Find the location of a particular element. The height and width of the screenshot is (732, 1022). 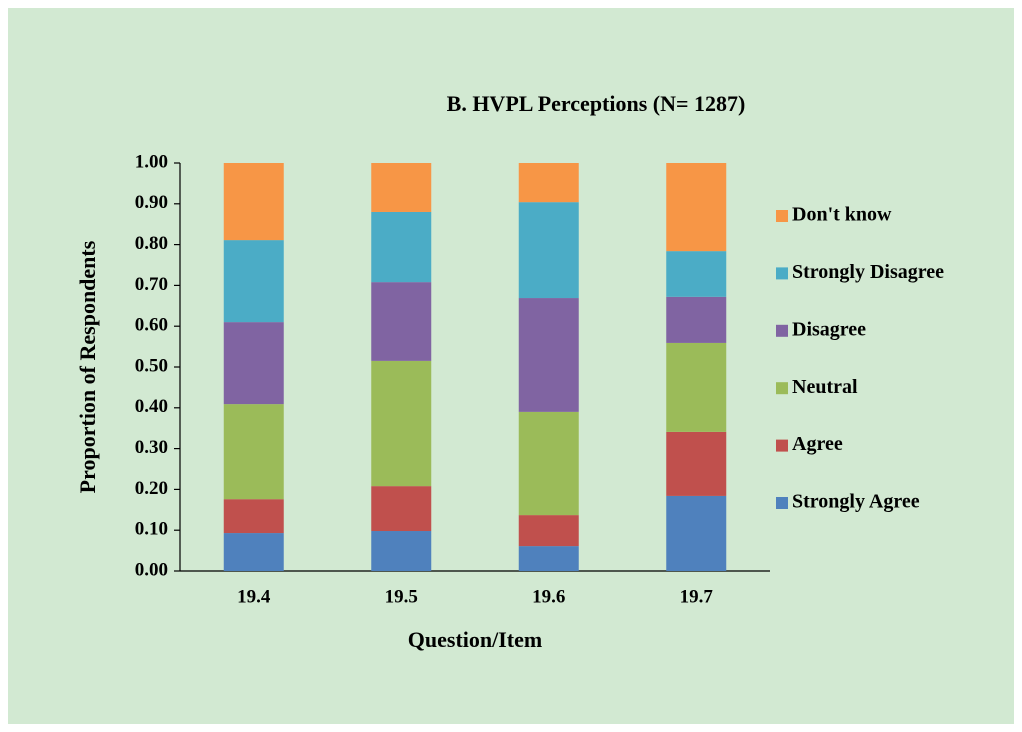

x-tick-label: 19.6 is located at coordinates (548, 596).